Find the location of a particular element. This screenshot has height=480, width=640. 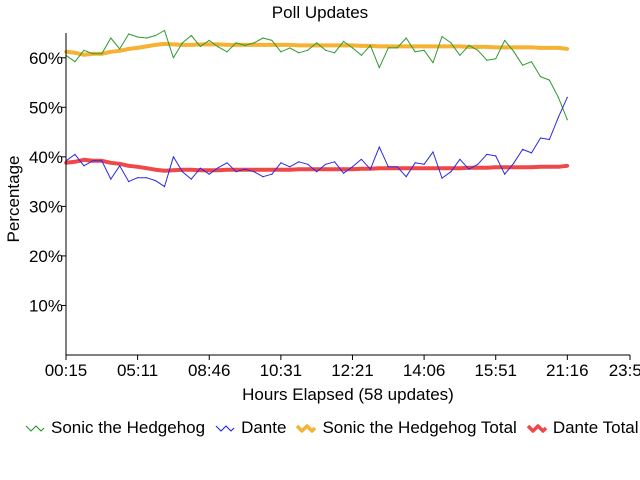

y-tick-label: 60% is located at coordinates (46, 58).